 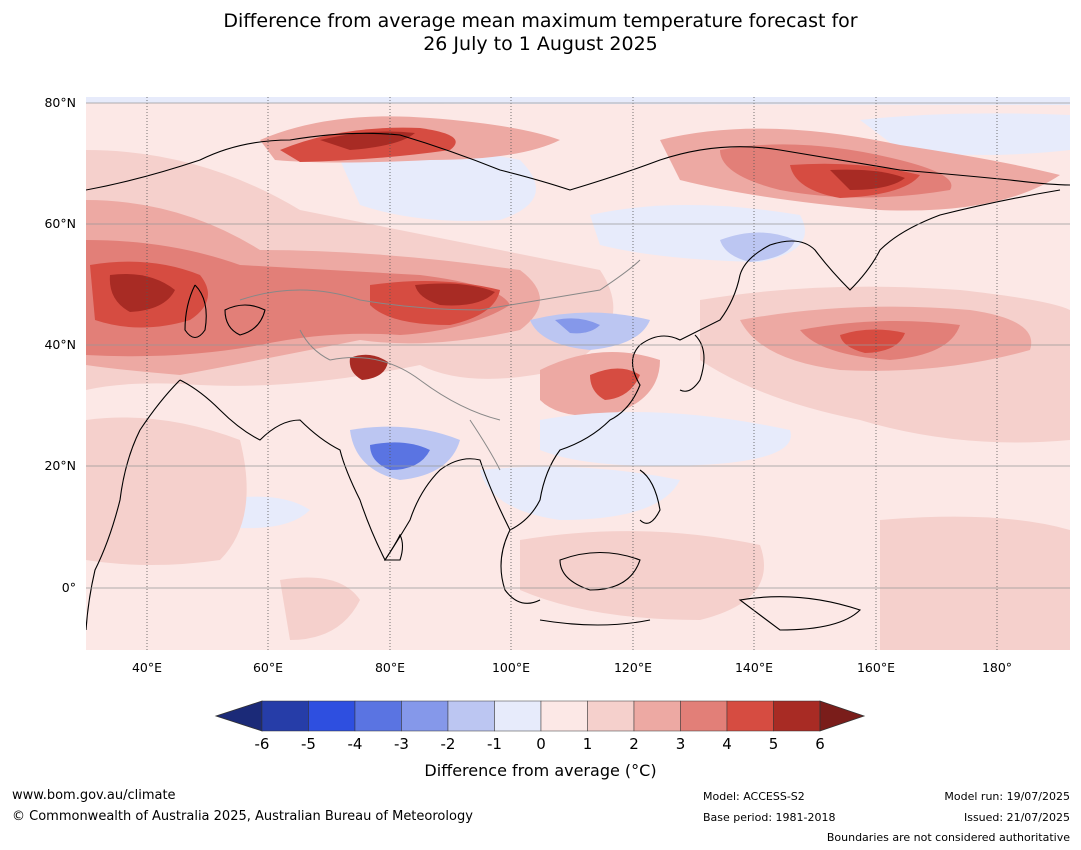 What do you see at coordinates (485, 445) in the screenshot?
I see `indochina-border` at bounding box center [485, 445].